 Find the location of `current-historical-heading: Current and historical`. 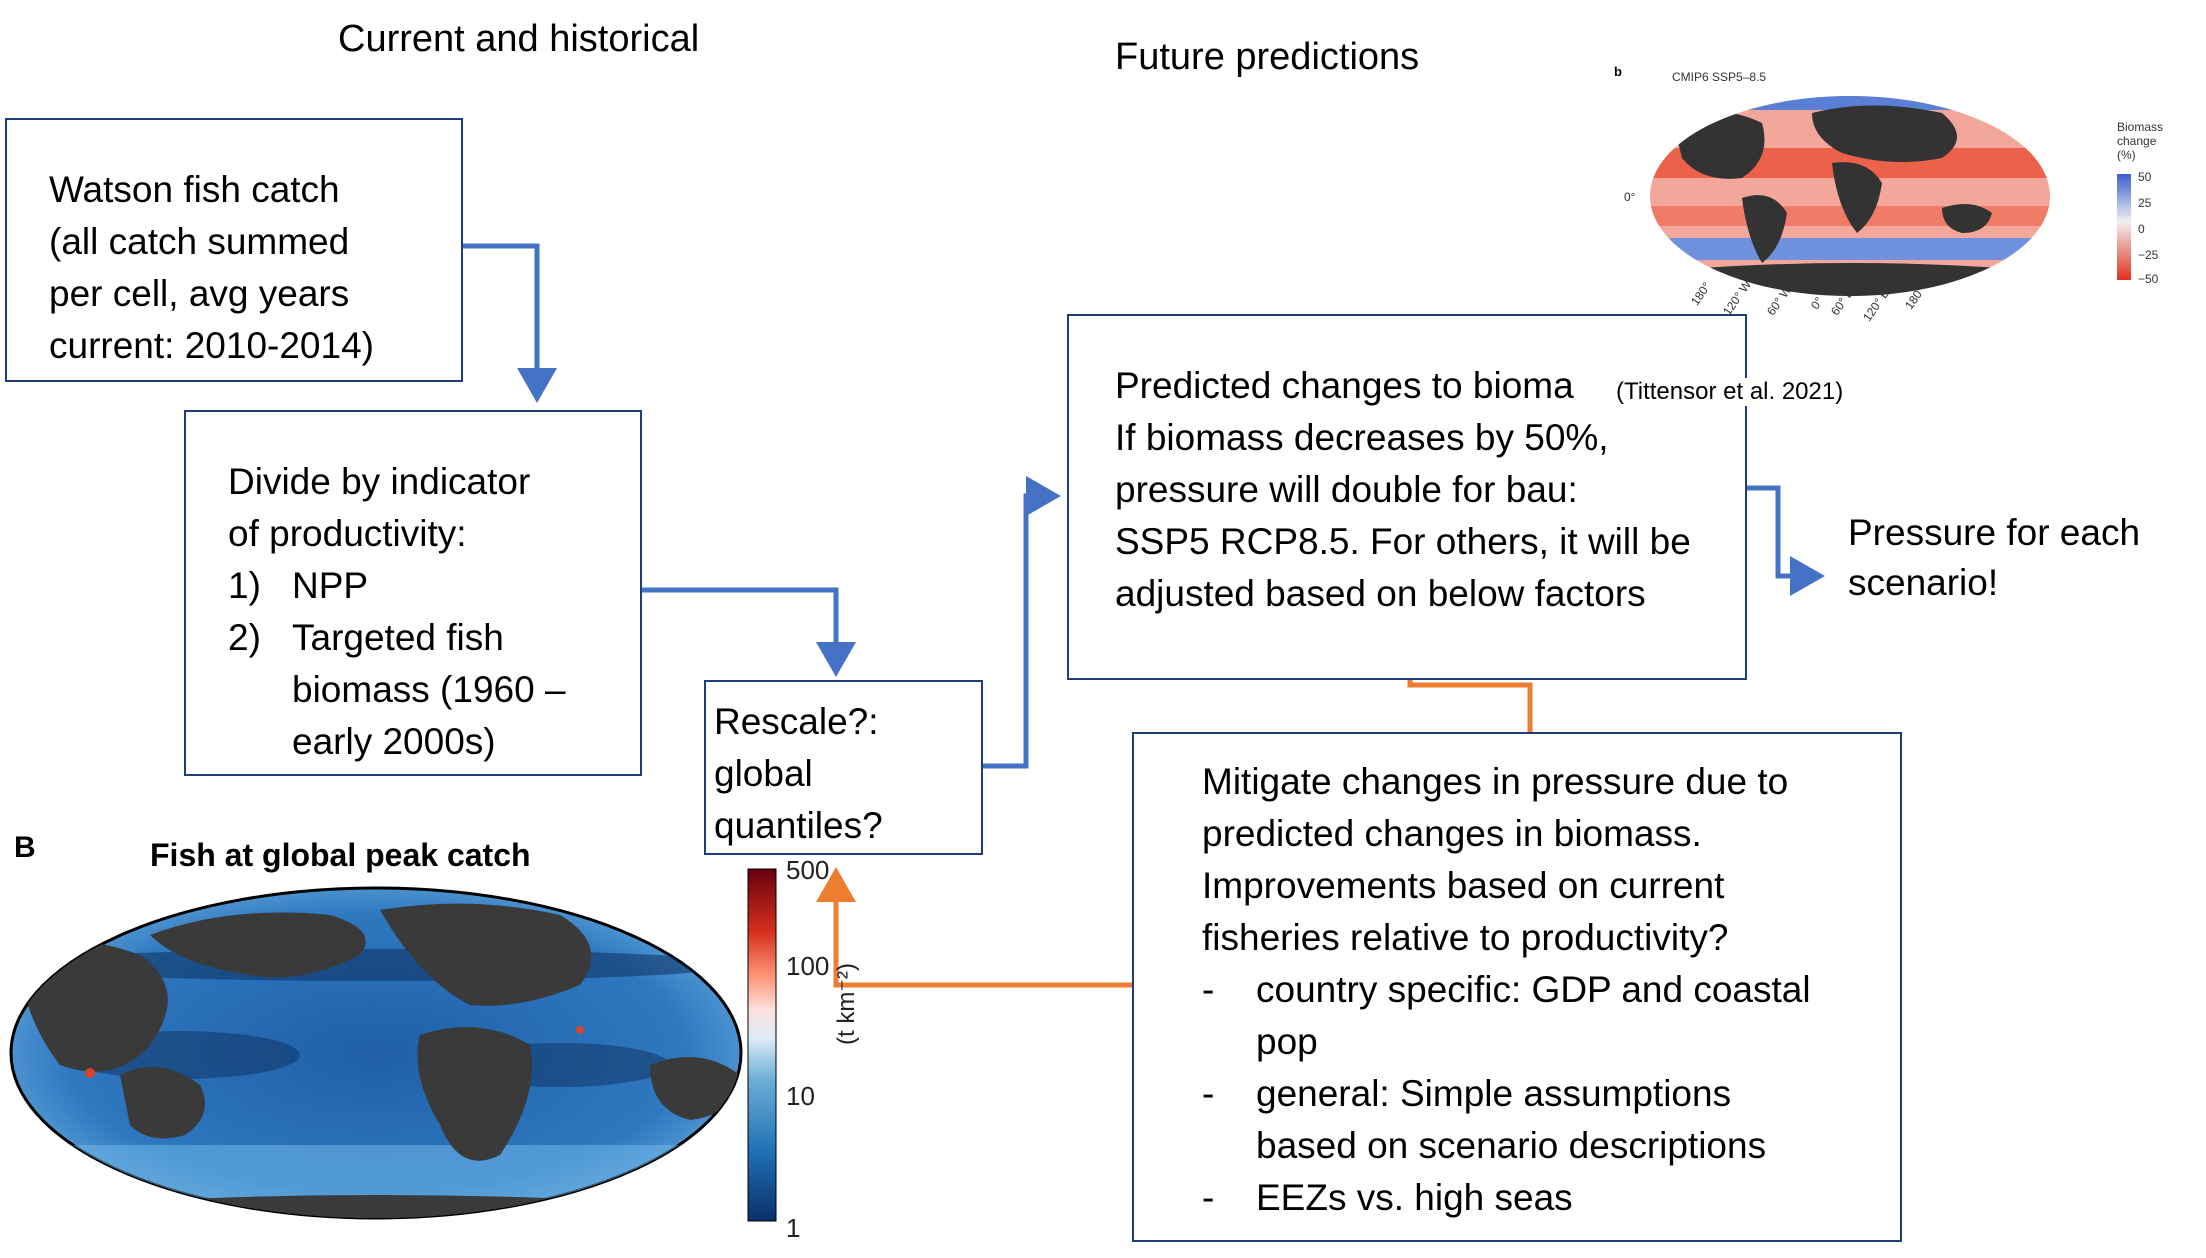

current-historical-heading: Current and historical is located at coordinates (519, 39).